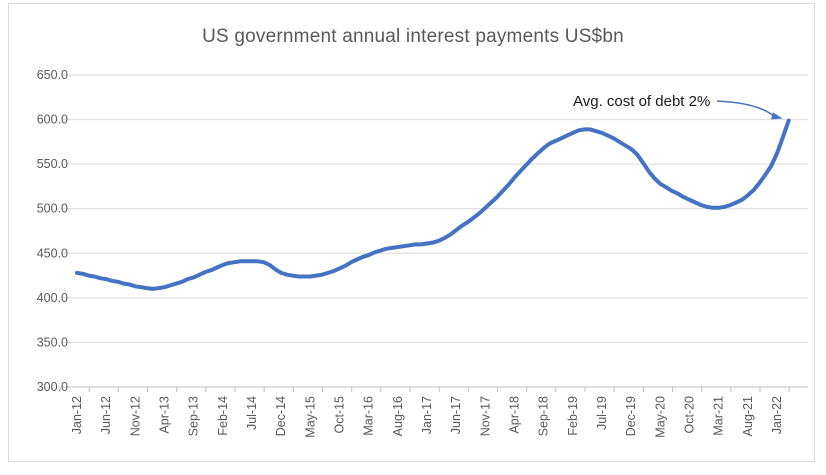  I want to click on x-axis-label: Jan-12, so click(77, 415).